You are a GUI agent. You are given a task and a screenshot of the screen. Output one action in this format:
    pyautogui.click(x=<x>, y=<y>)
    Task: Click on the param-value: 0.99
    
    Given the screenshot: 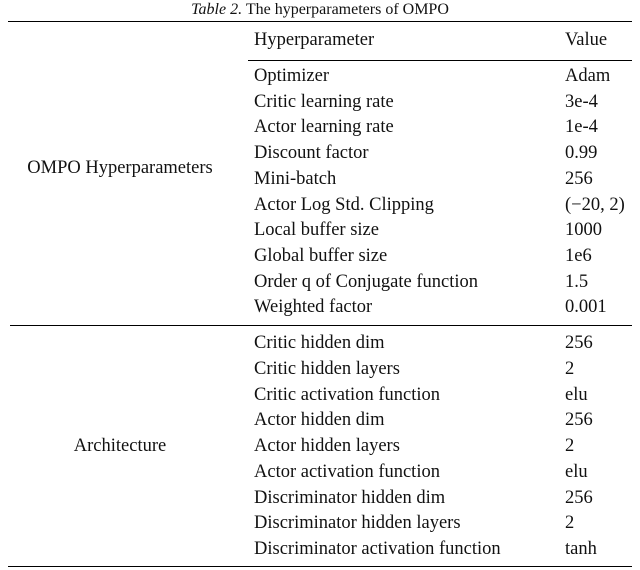 What is the action you would take?
    pyautogui.click(x=581, y=153)
    